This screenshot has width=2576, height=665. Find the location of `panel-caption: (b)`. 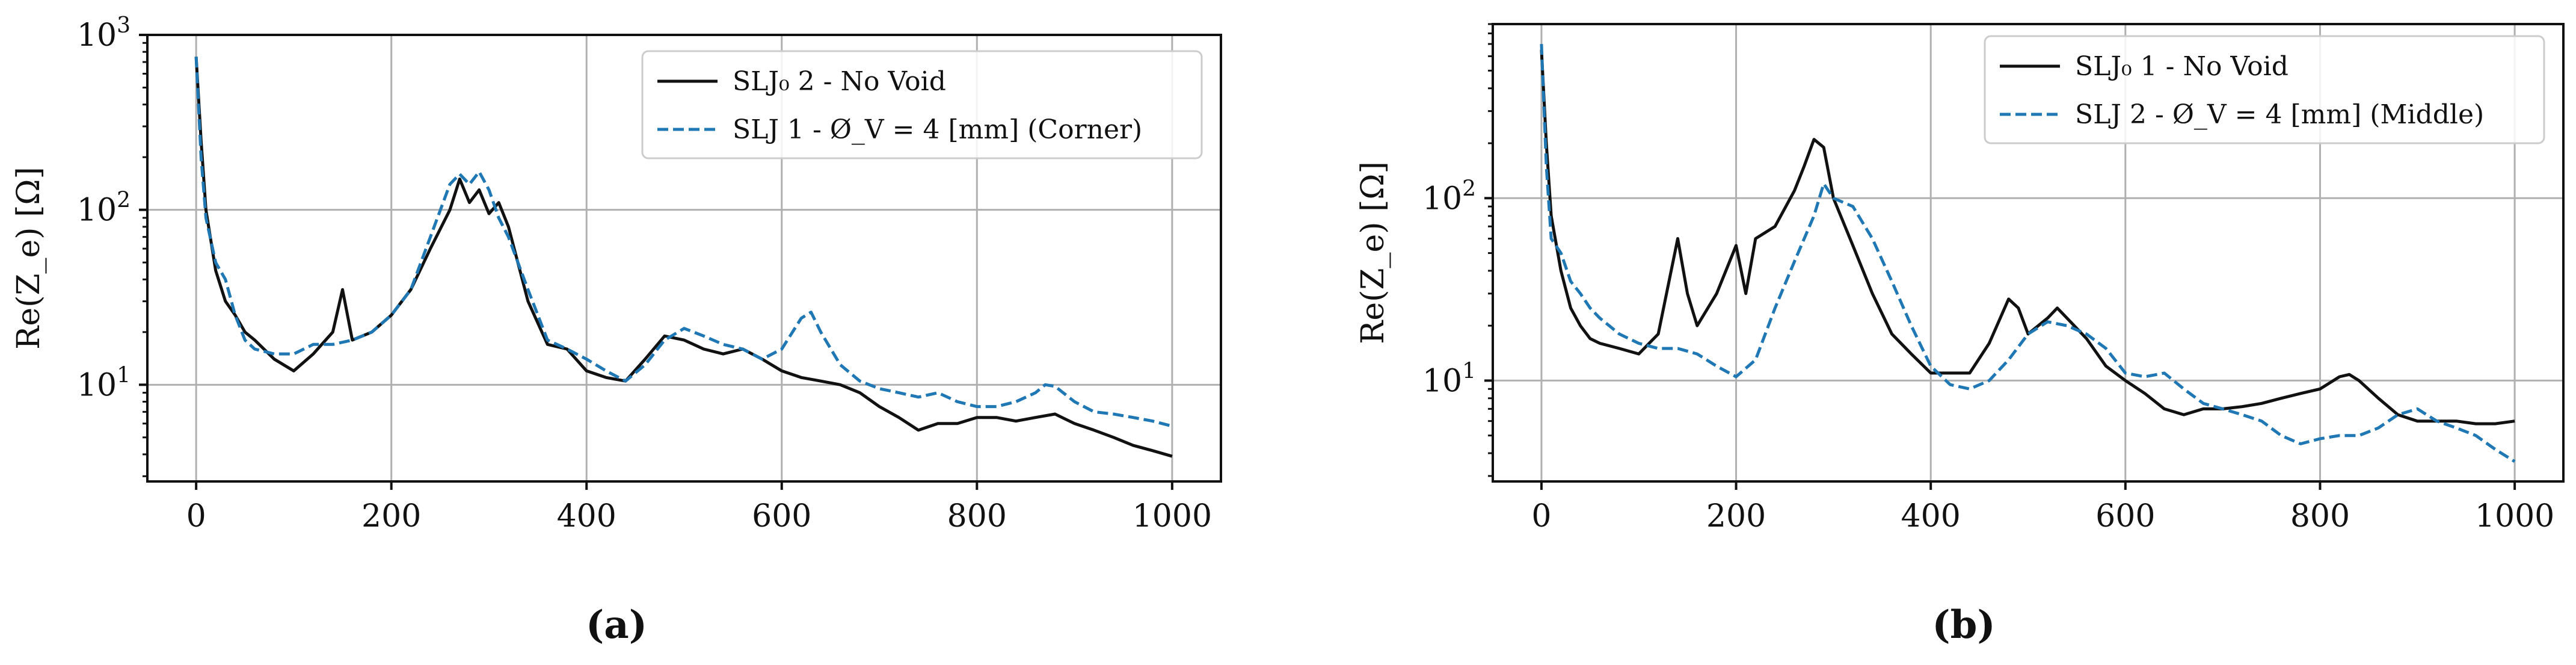

panel-caption: (b) is located at coordinates (1963, 625).